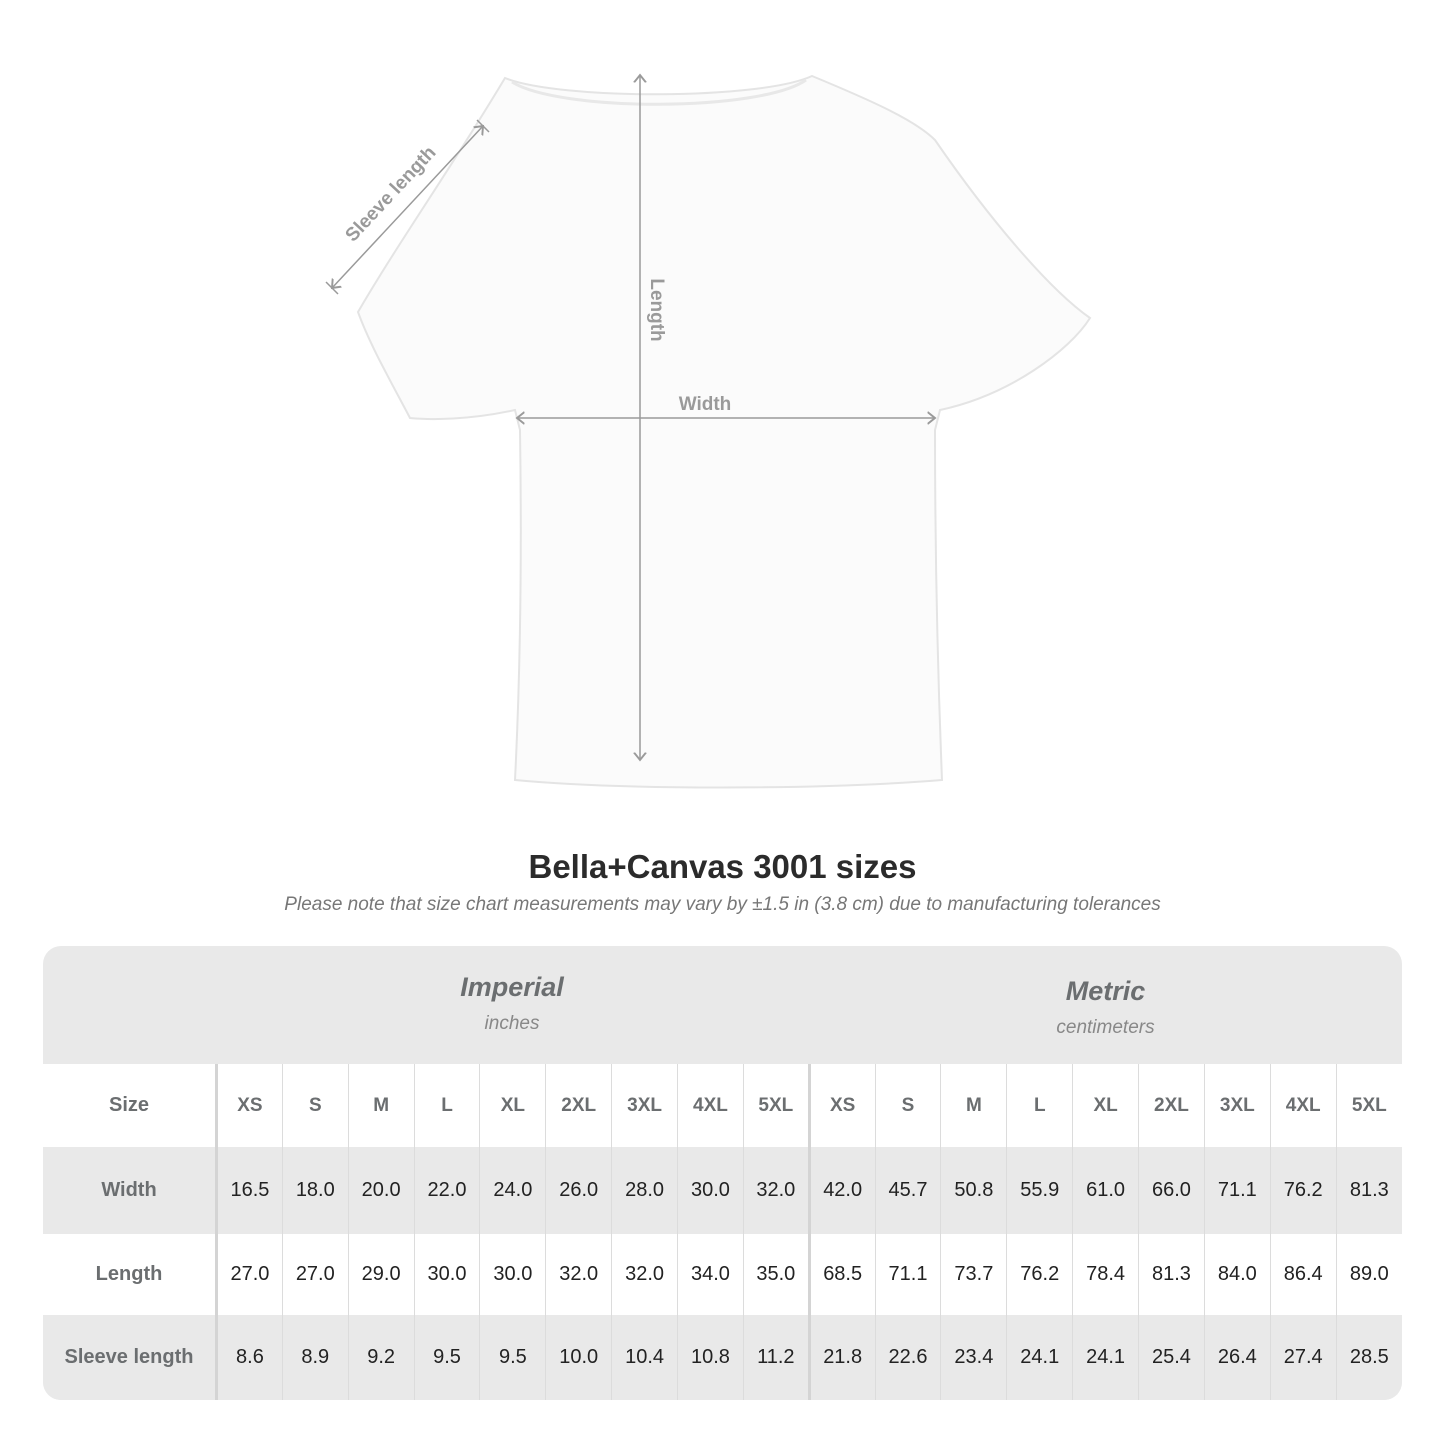  What do you see at coordinates (1039, 1105) in the screenshot?
I see `metric-size-L: L` at bounding box center [1039, 1105].